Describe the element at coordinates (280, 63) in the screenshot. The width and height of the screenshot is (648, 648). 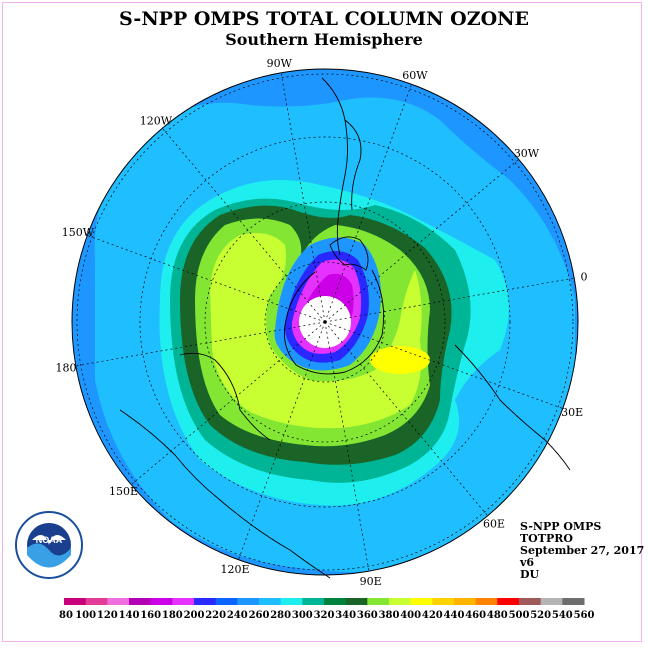
I see `longitude-label: 90W` at that location.